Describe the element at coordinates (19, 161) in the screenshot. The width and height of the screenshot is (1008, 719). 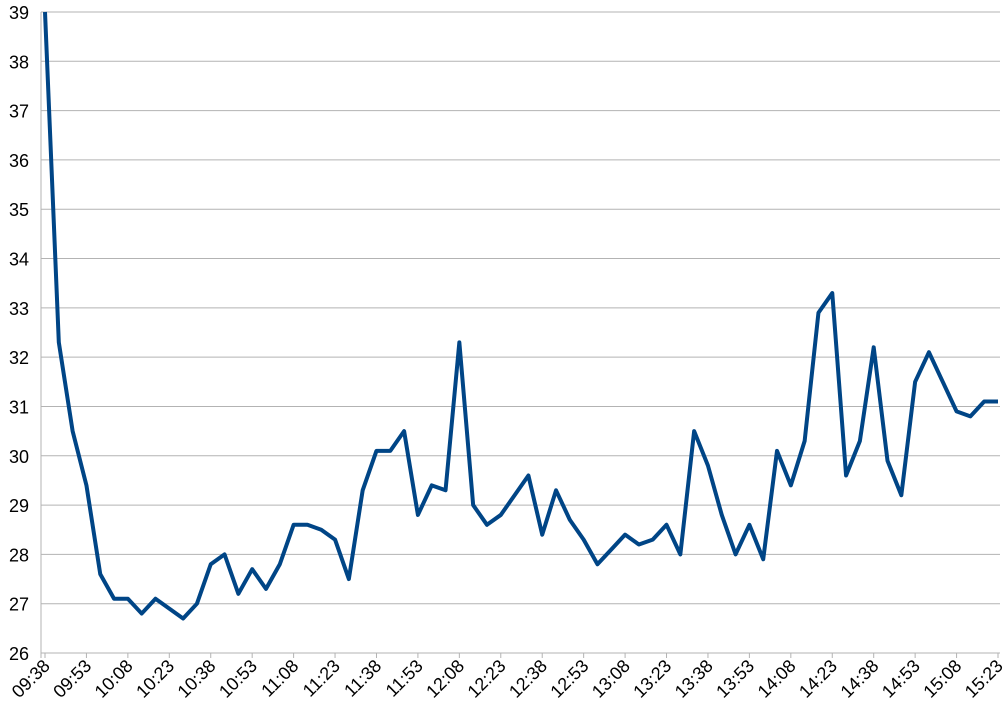
I see `y-tick-label: 36` at that location.